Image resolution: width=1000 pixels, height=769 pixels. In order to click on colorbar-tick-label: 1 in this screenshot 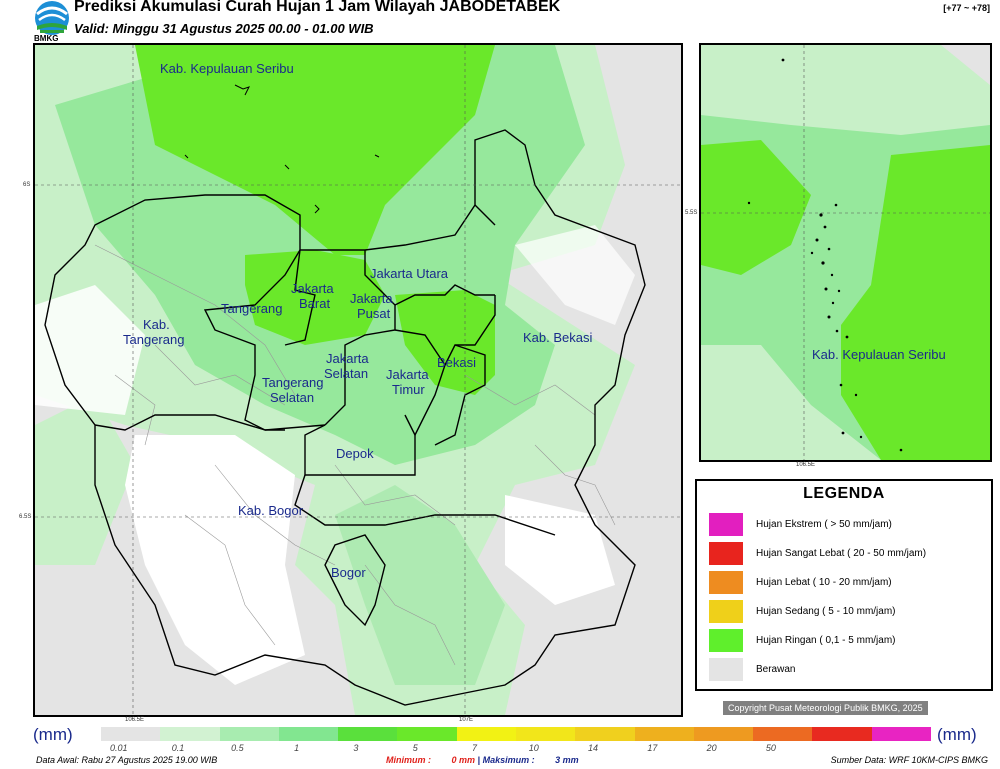, I will do `click(297, 748)`.